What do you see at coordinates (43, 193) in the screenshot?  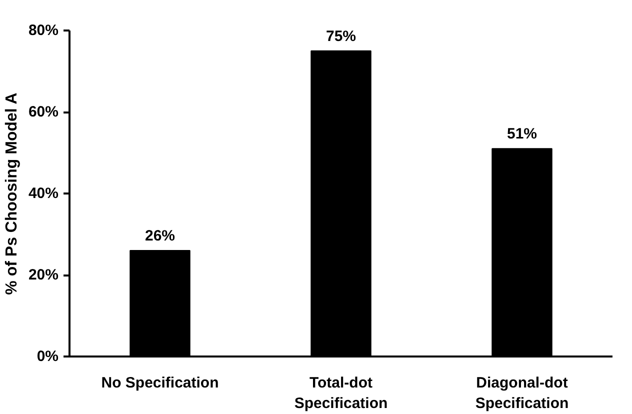 I see `y-tick-label: 40%` at bounding box center [43, 193].